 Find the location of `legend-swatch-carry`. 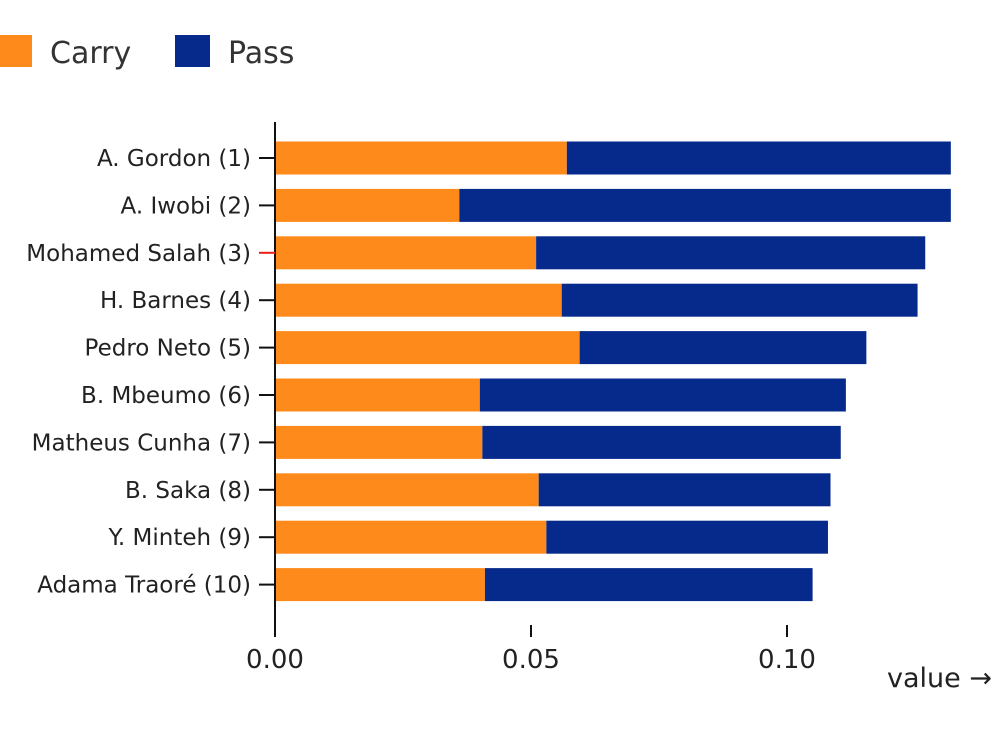

legend-swatch-carry is located at coordinates (16, 51).